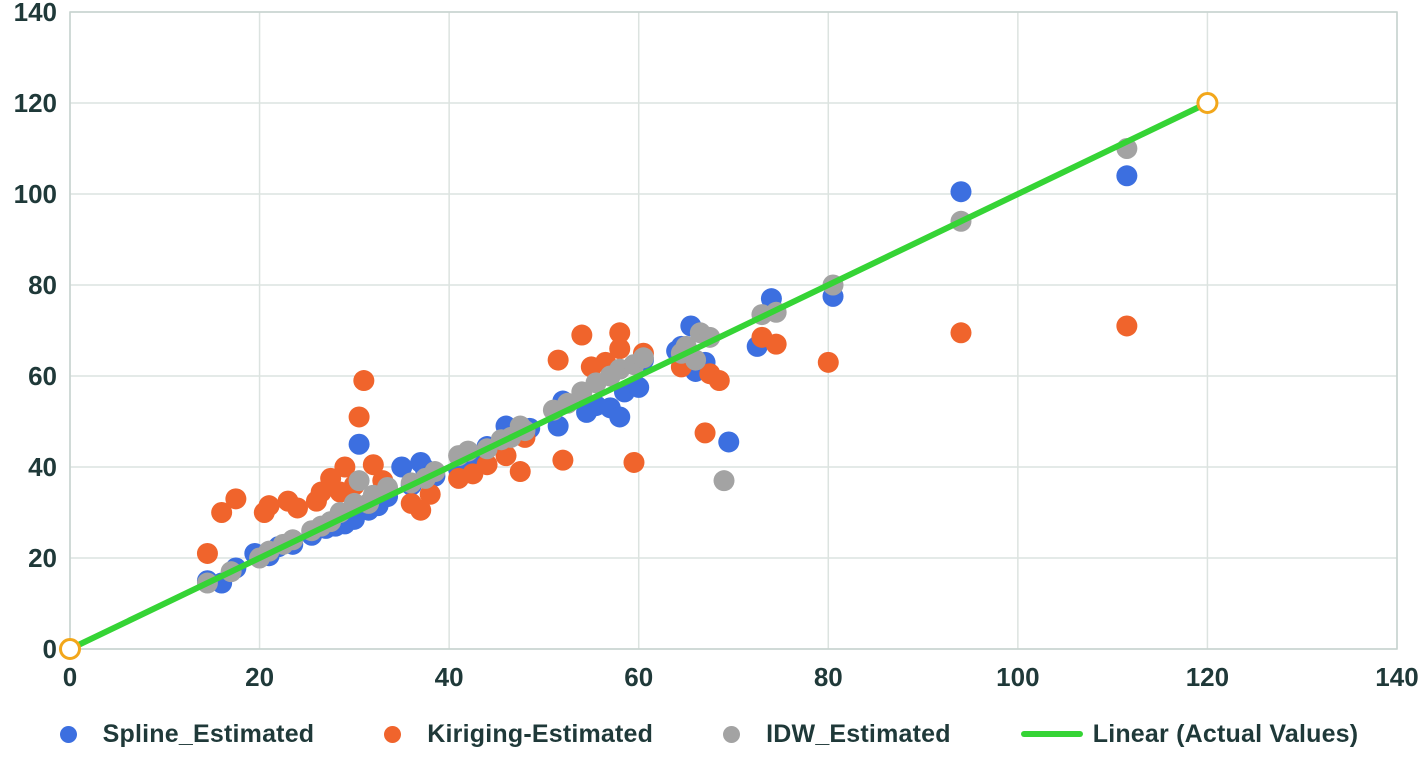  Describe the element at coordinates (70, 677) in the screenshot. I see `x-tick-label: 0` at that location.